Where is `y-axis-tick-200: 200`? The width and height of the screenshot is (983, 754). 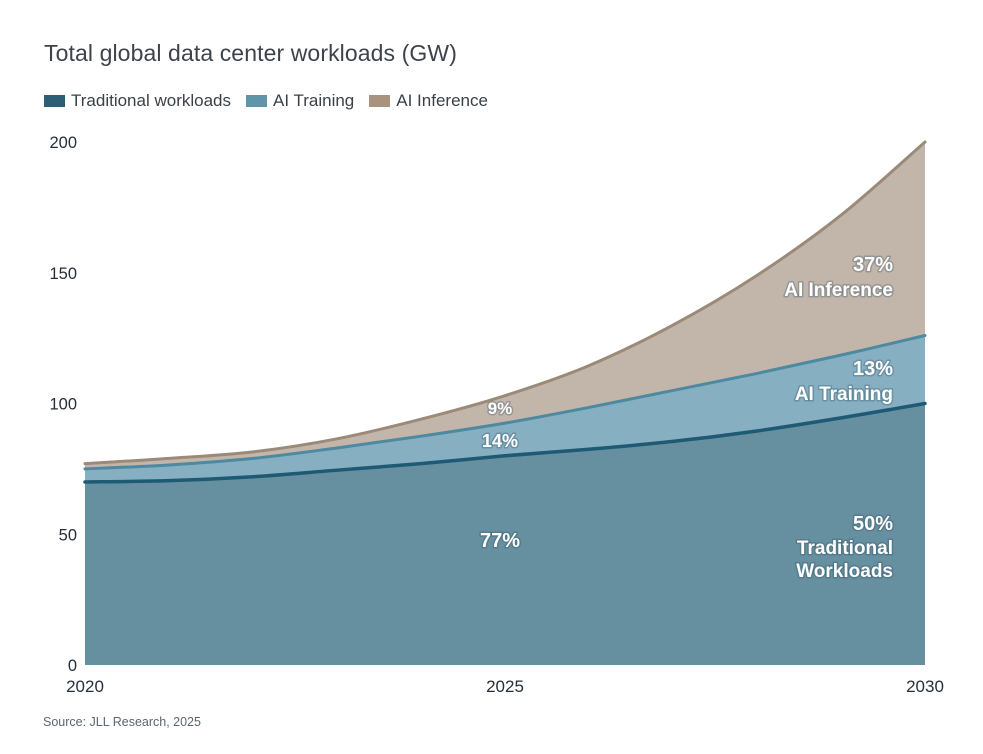
y-axis-tick-200: 200 is located at coordinates (63, 143).